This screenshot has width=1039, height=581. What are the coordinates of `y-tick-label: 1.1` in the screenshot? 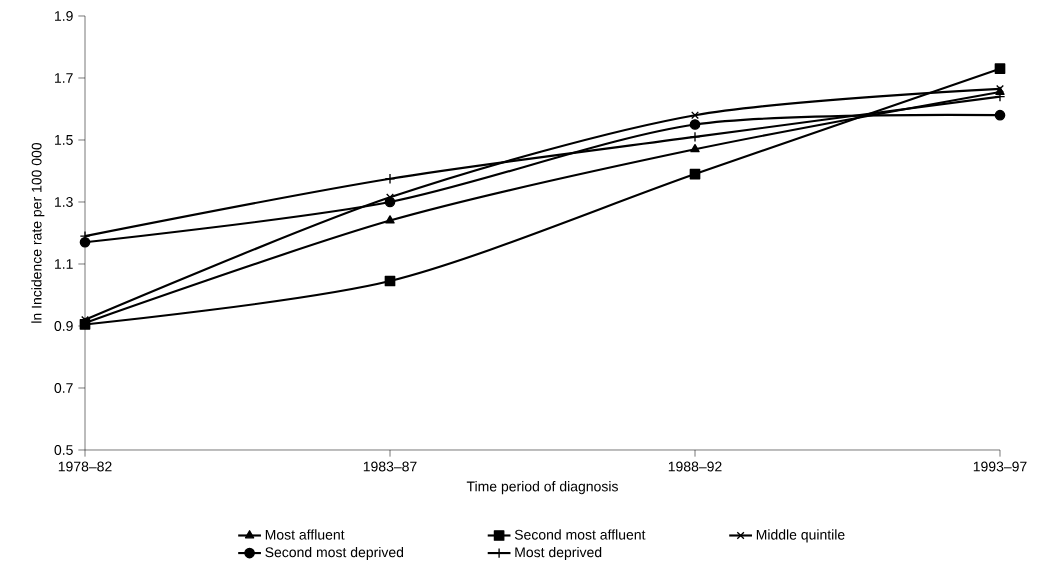 It's located at (64, 264).